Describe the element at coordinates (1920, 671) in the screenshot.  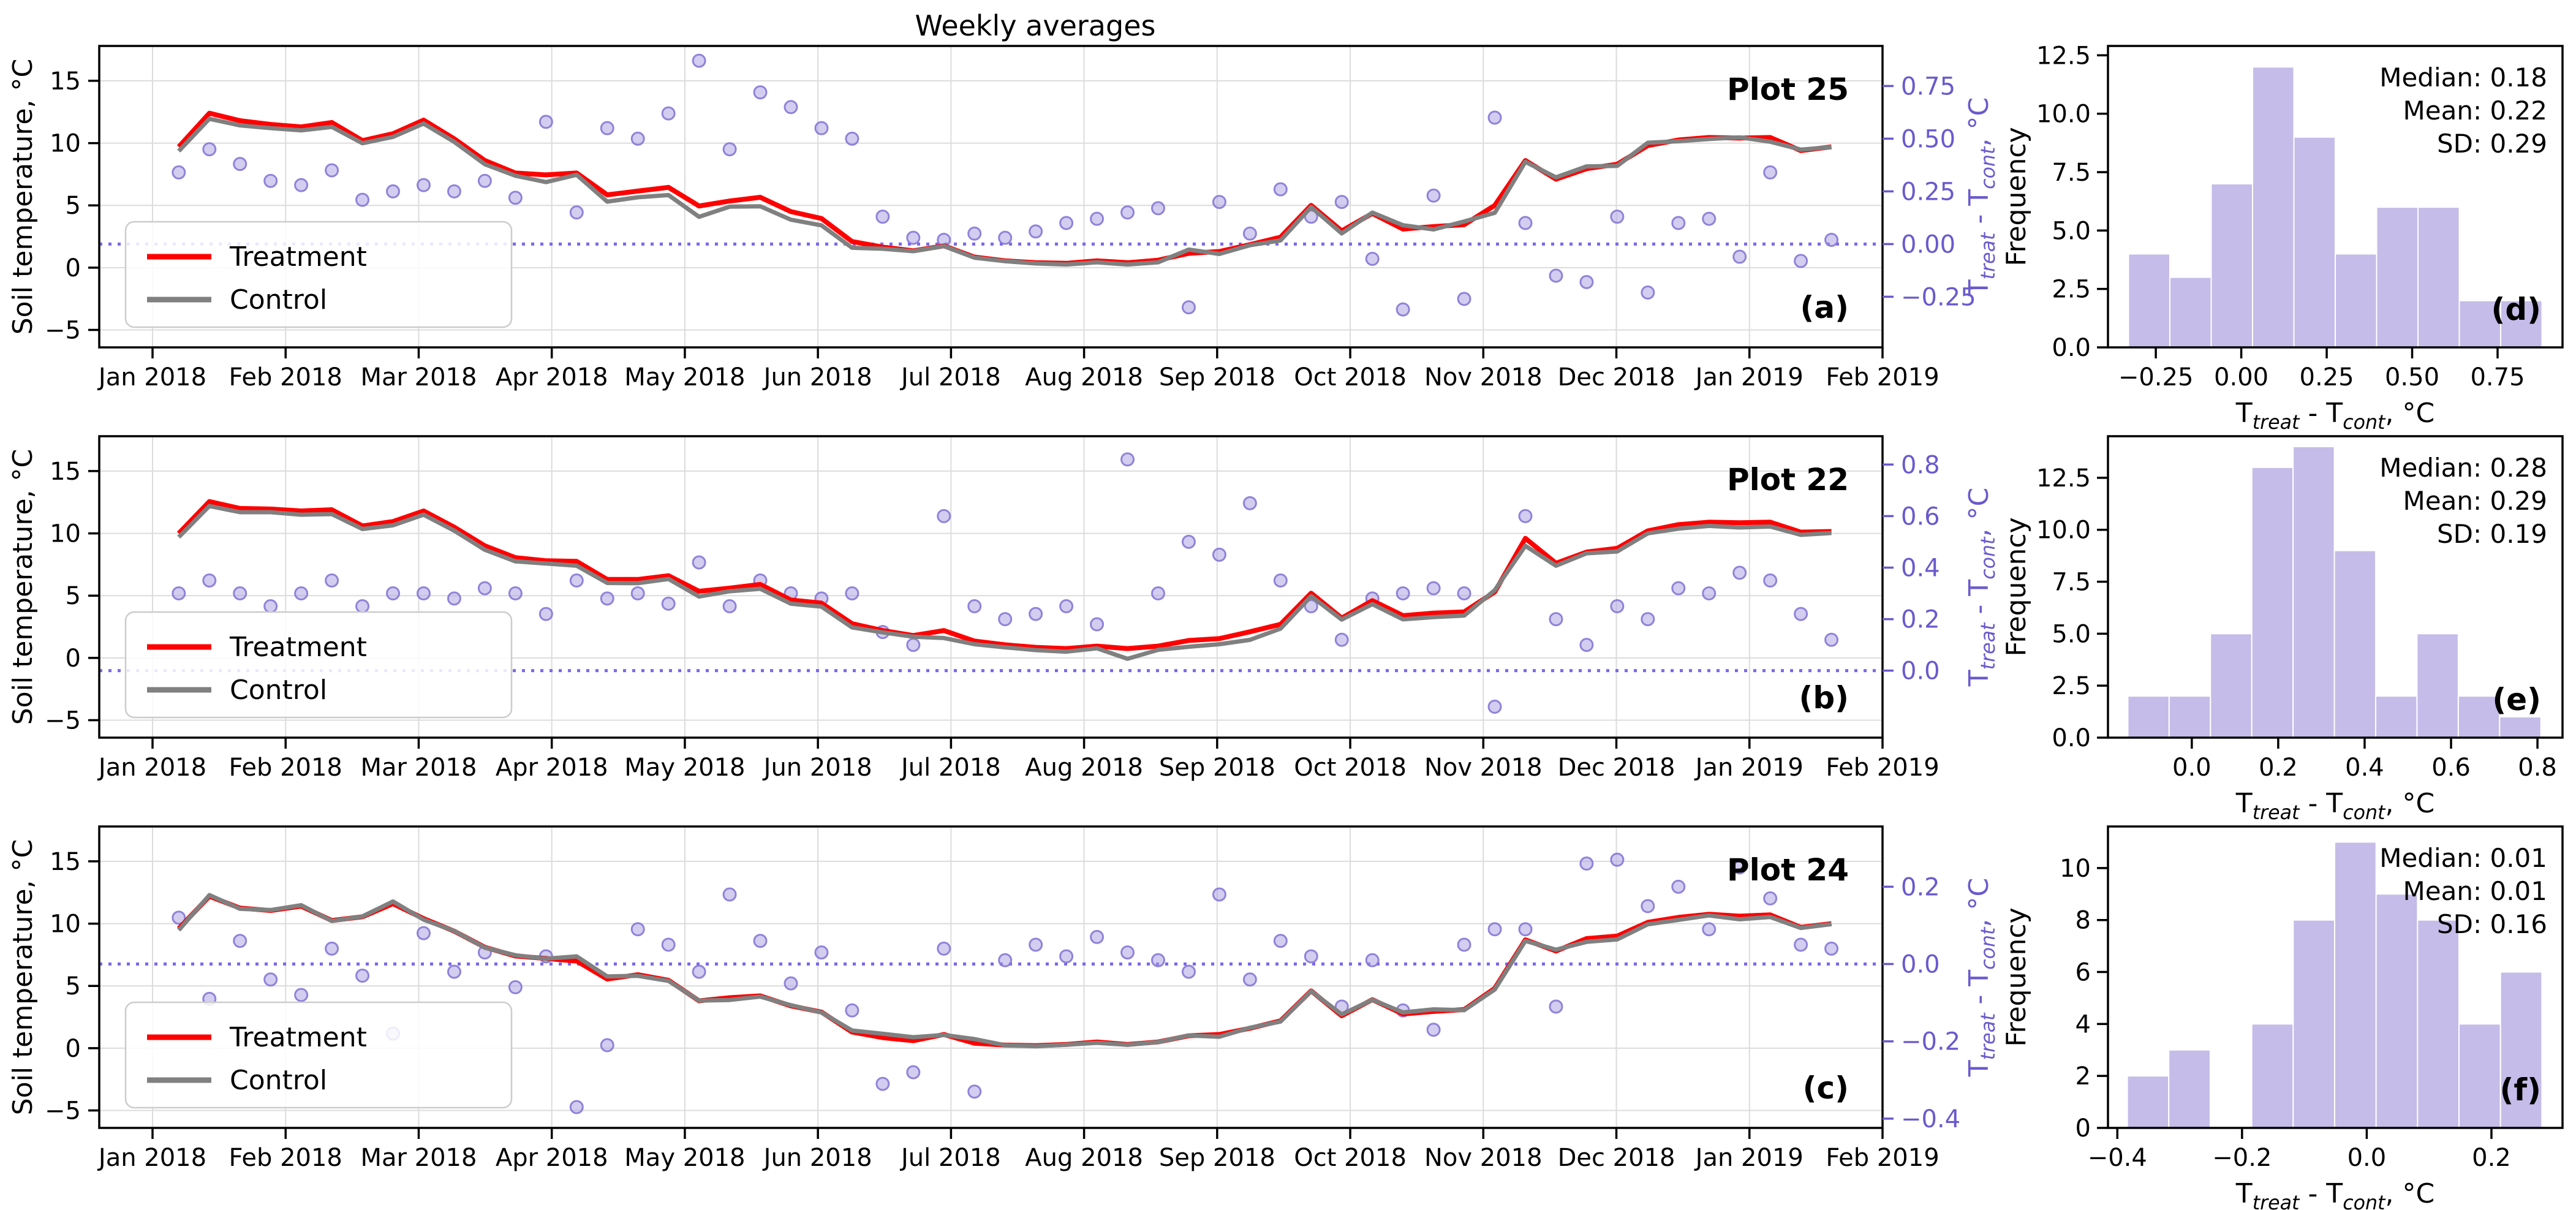
I see `right-tick-label: 0.0` at that location.